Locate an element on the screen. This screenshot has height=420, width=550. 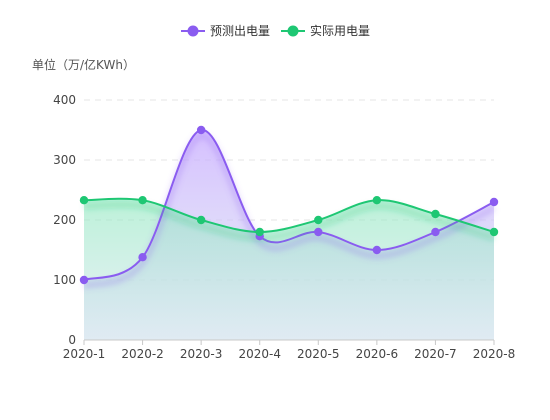
x-tick-label: 2020-8 is located at coordinates (494, 354).